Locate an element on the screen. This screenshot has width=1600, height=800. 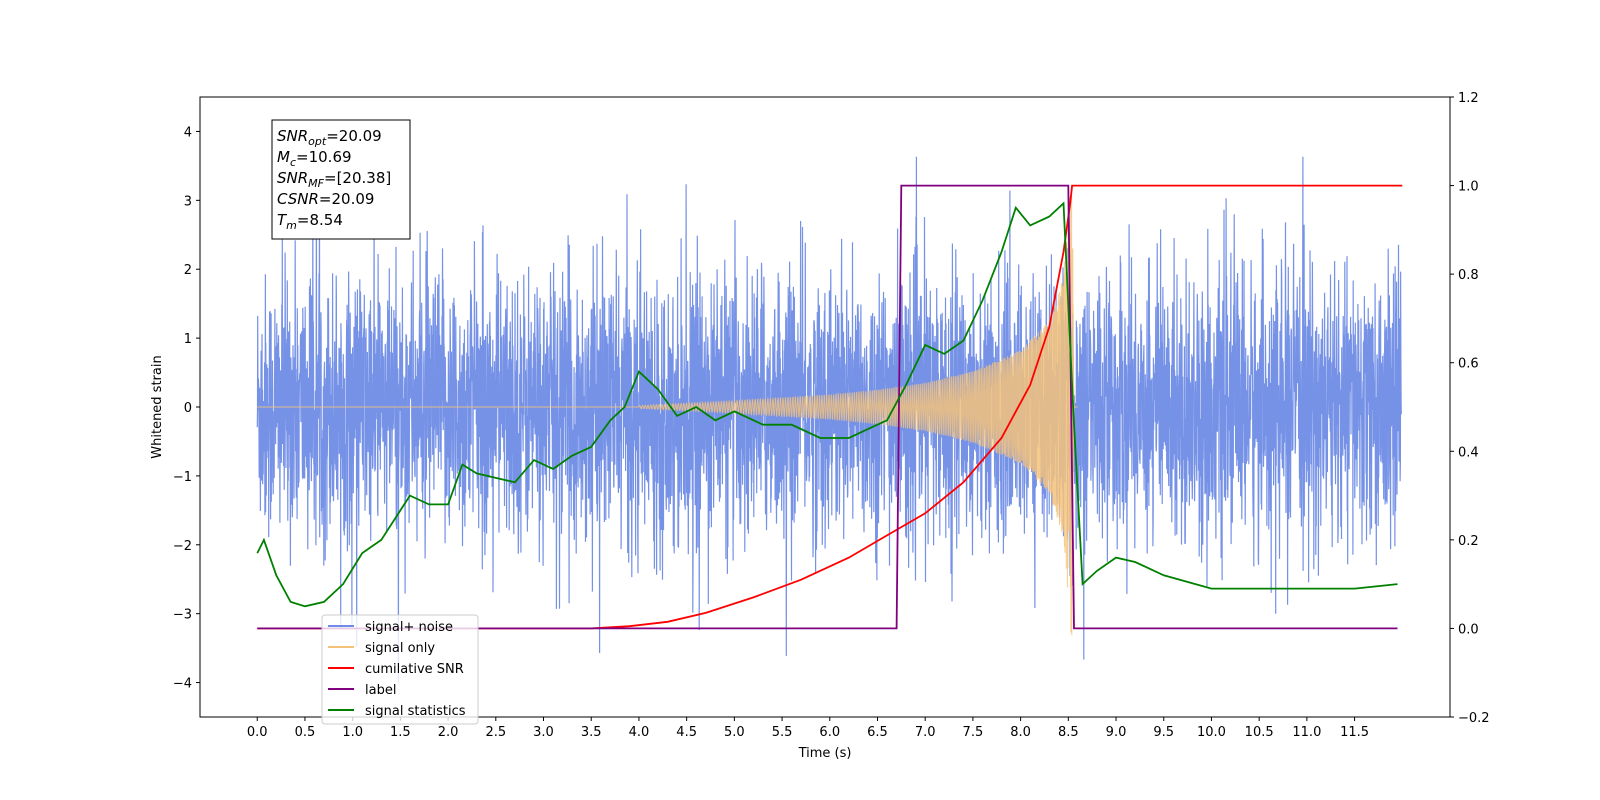
left-y-tick-label: 4 is located at coordinates (188, 132).